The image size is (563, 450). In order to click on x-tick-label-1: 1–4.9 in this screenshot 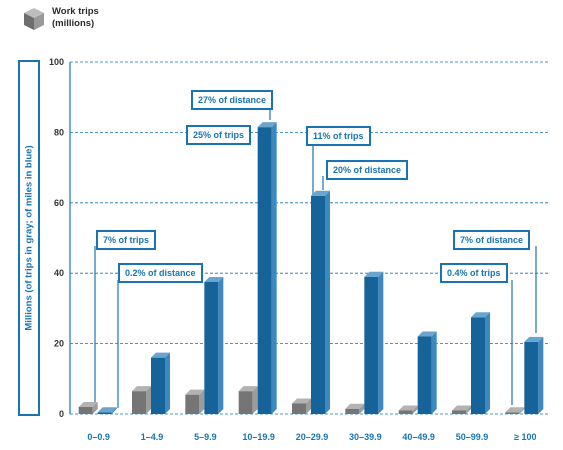, I will do `click(152, 437)`.